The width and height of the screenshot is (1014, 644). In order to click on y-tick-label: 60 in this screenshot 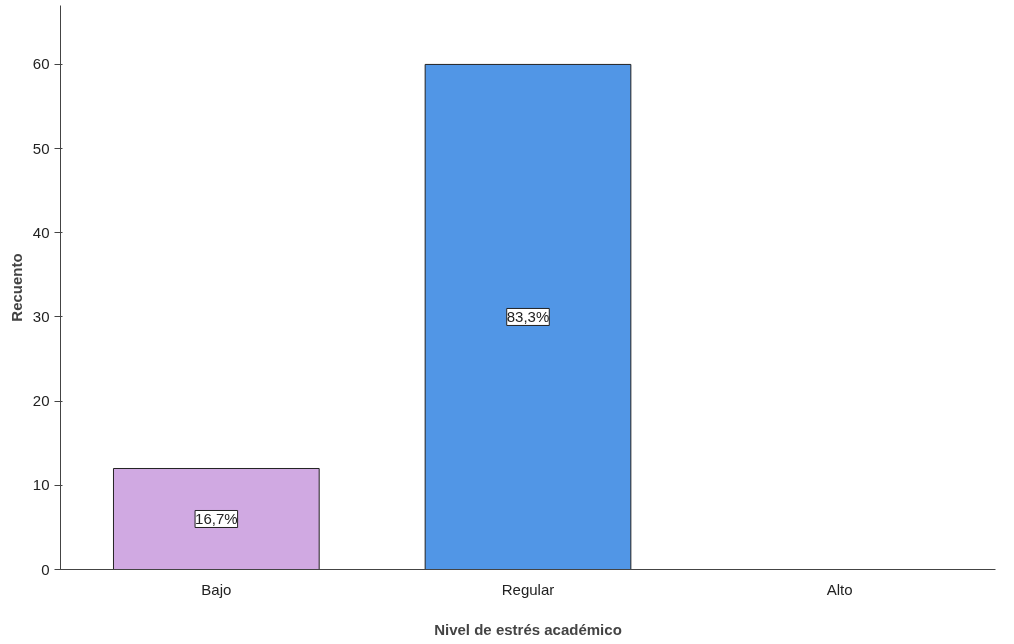, I will do `click(41, 64)`.